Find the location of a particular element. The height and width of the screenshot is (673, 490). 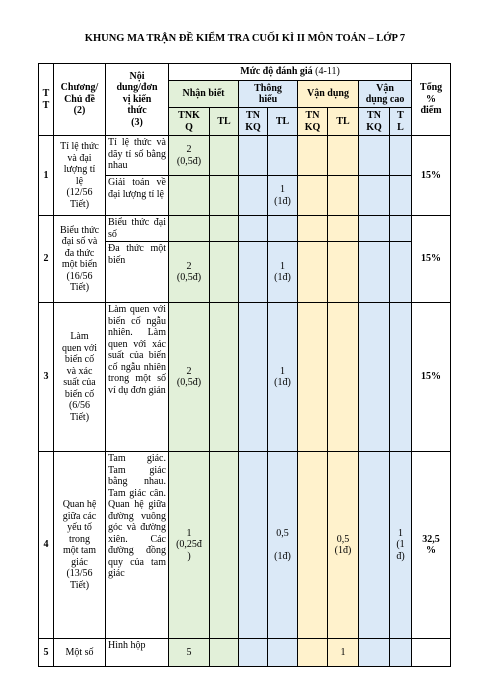

content-cell: Hình hộp is located at coordinates (137, 652).